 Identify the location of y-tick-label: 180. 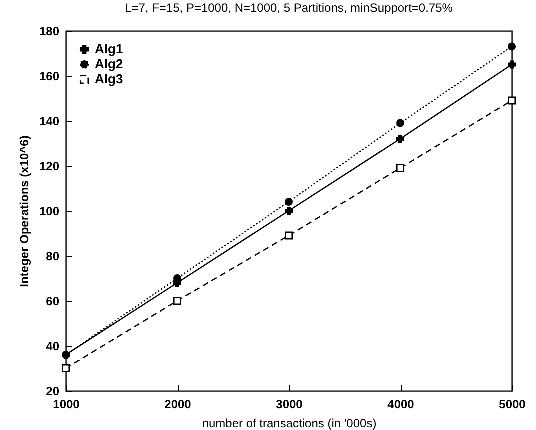
(49, 31).